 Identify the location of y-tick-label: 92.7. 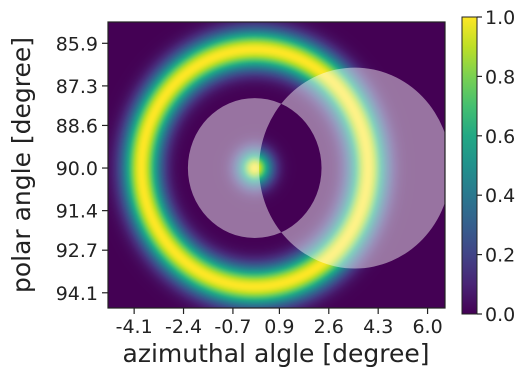
(77, 251).